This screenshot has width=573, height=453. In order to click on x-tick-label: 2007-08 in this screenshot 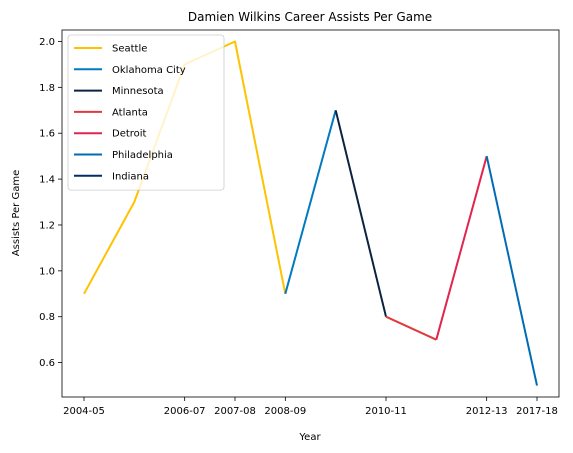, I will do `click(235, 411)`.